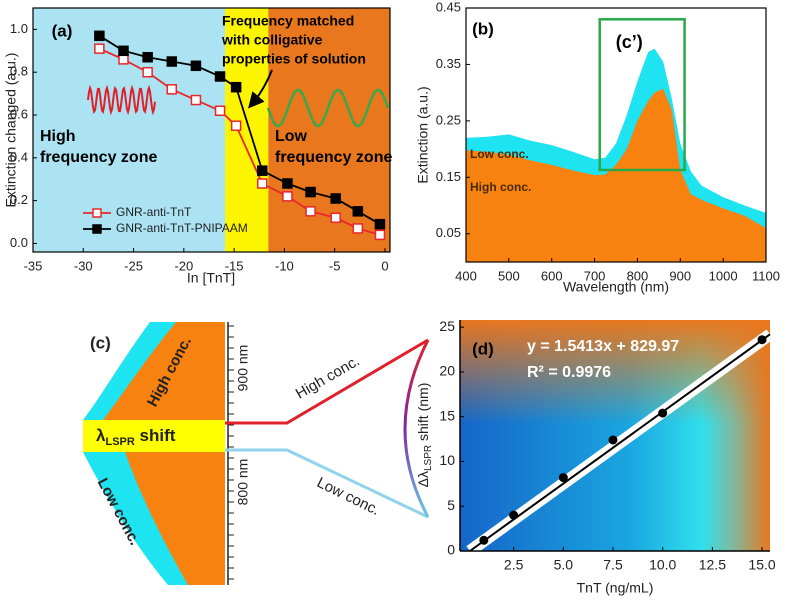 The height and width of the screenshot is (600, 787). Describe the element at coordinates (100, 342) in the screenshot. I see `panel-label: (c)` at that location.